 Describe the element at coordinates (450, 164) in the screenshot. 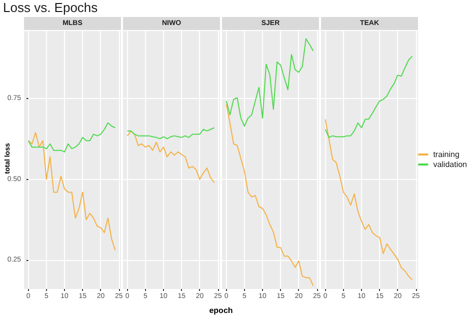

I see `legend-label: validation` at that location.